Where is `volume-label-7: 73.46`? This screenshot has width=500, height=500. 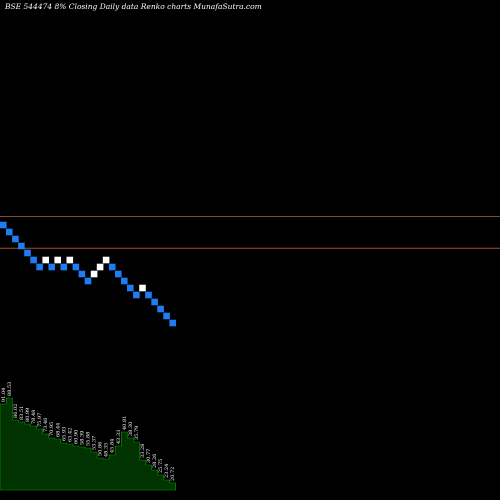 volume-label-7: 73.46 is located at coordinates (46, 425).